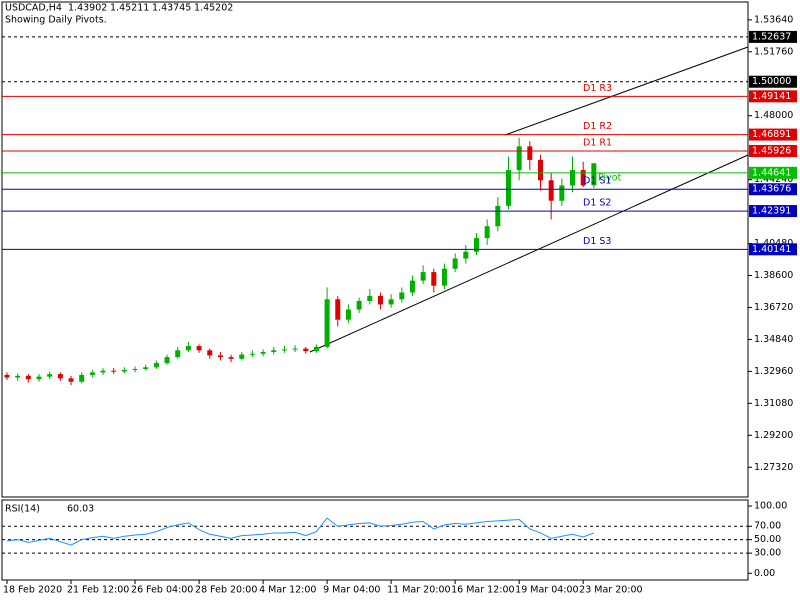 Image resolution: width=800 pixels, height=600 pixels. What do you see at coordinates (87, 8) in the screenshot?
I see `open-value: 1.43902` at bounding box center [87, 8].